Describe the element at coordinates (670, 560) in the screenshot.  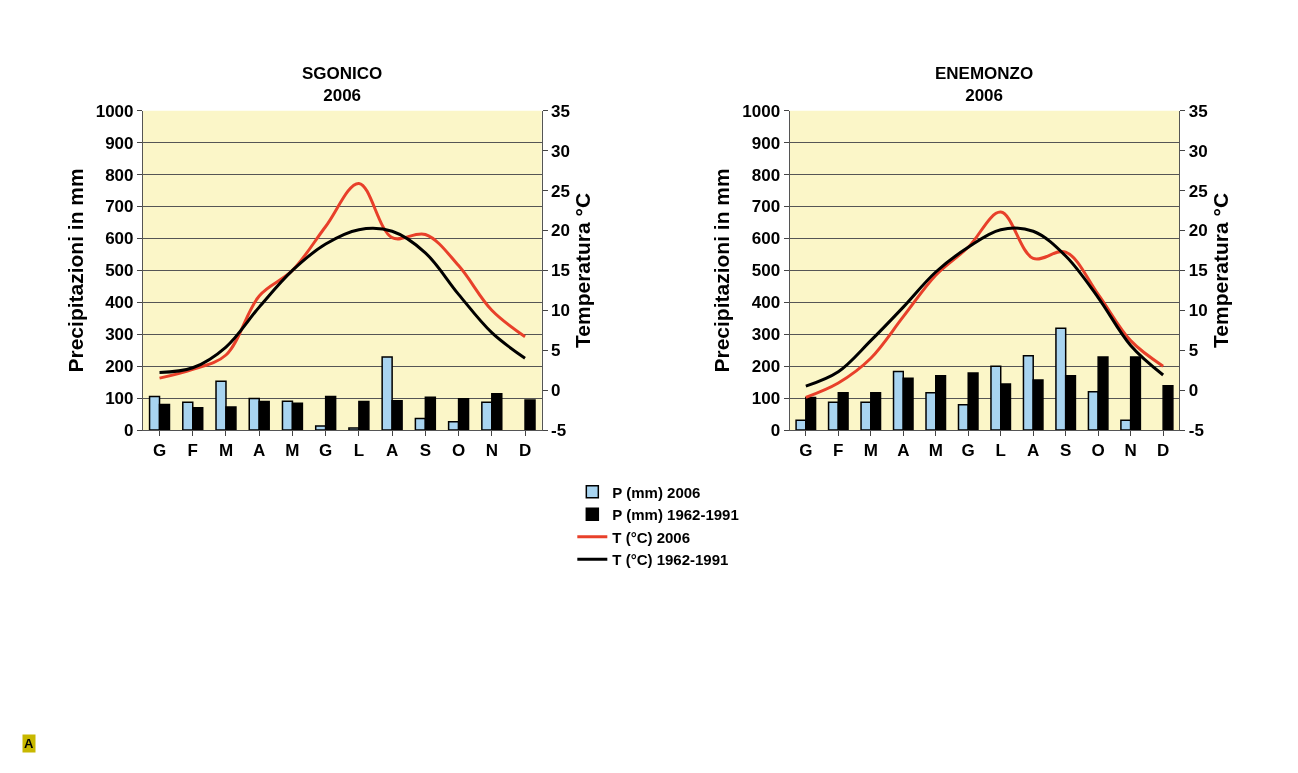
I see `legend-label: T (°C) 1962-1991` at that location.